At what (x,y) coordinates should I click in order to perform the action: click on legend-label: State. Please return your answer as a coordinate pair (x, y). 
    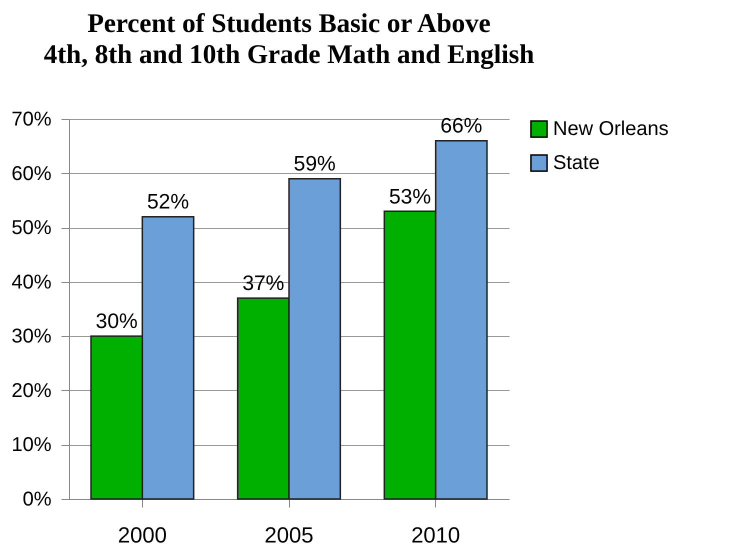
    Looking at the image, I should click on (576, 163).